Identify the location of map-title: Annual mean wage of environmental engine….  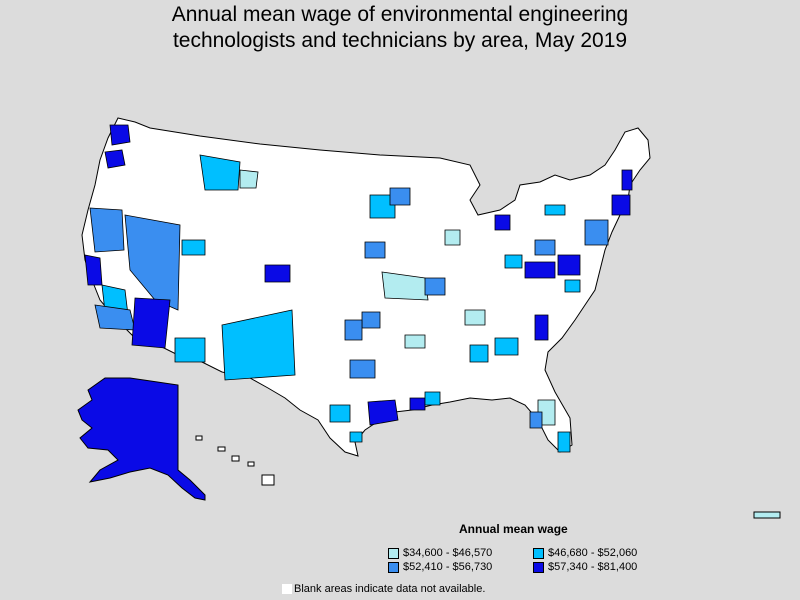
(400, 28).